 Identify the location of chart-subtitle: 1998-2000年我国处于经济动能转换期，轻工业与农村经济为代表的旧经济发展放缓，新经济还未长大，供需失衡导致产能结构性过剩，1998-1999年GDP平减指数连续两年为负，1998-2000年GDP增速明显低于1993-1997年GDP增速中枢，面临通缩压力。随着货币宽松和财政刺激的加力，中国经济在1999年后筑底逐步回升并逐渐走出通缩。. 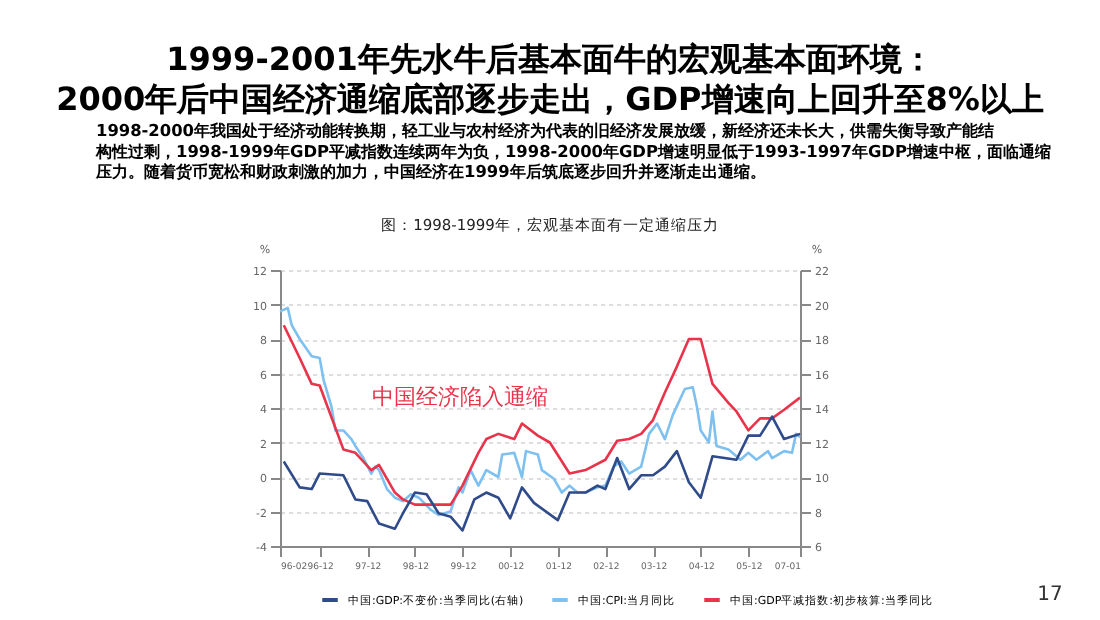
(572, 150).